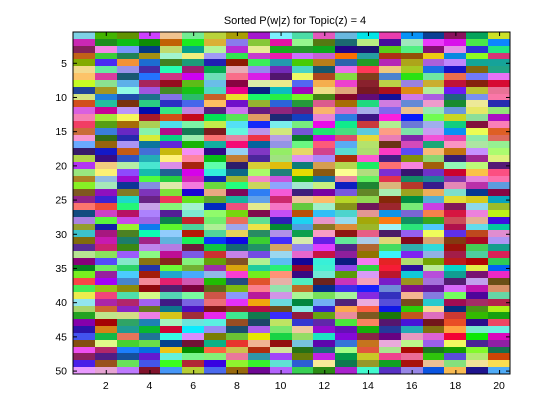  Describe the element at coordinates (237, 206) in the screenshot. I see `heatmap-cell-r26-c8` at that location.